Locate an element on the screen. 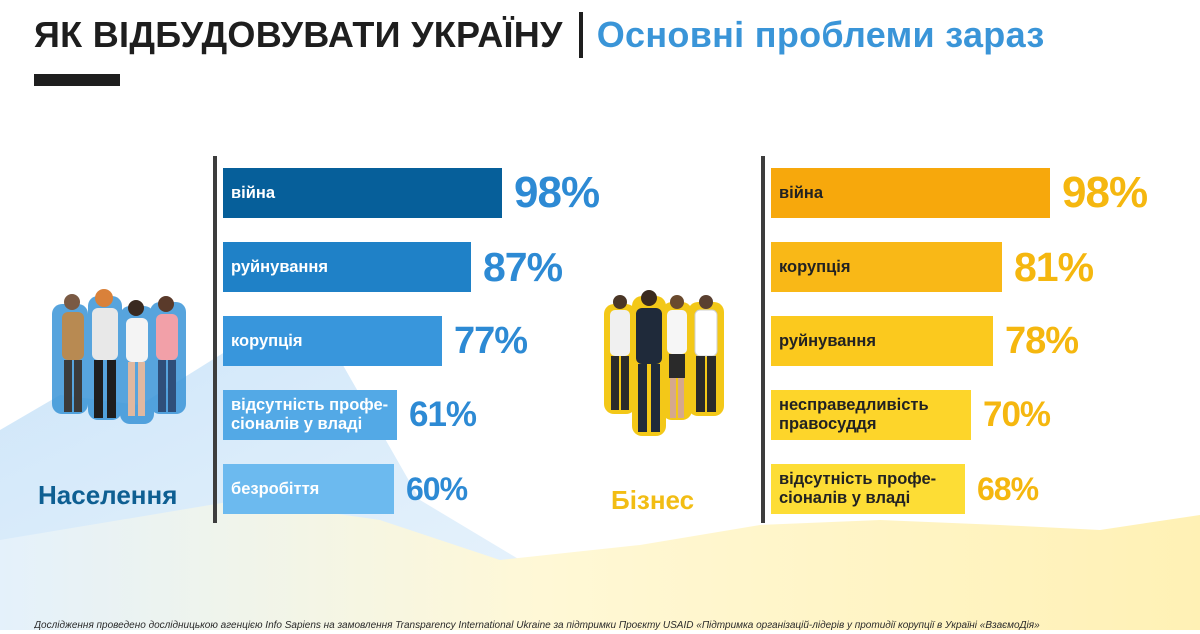 The height and width of the screenshot is (634, 1200). population-value-label: 60% is located at coordinates (437, 488).